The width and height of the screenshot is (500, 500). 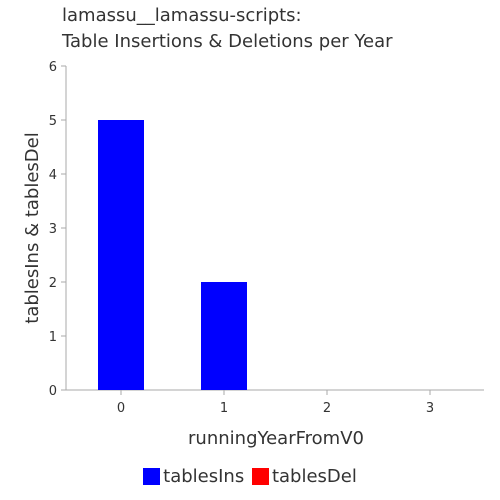 I want to click on chart-title-line-1: lamassu__lamassu-scripts:, so click(x=182, y=15).